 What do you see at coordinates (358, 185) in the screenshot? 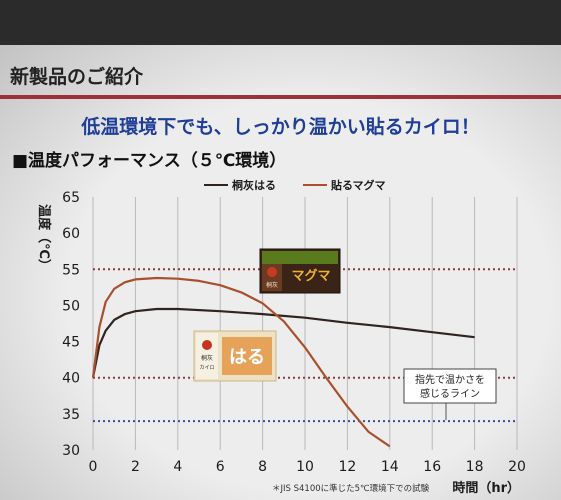
I see `legend-label-maguma: 貼るマグマ` at bounding box center [358, 185].